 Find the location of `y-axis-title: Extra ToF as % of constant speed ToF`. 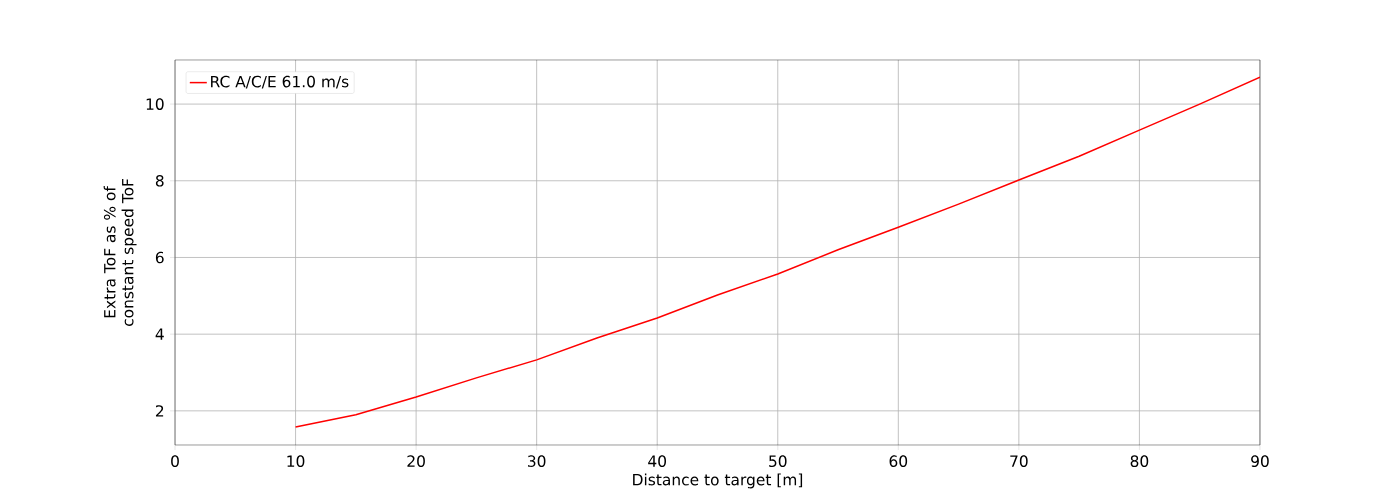

y-axis-title: Extra ToF as % of constant speed ToF is located at coordinates (120, 252).